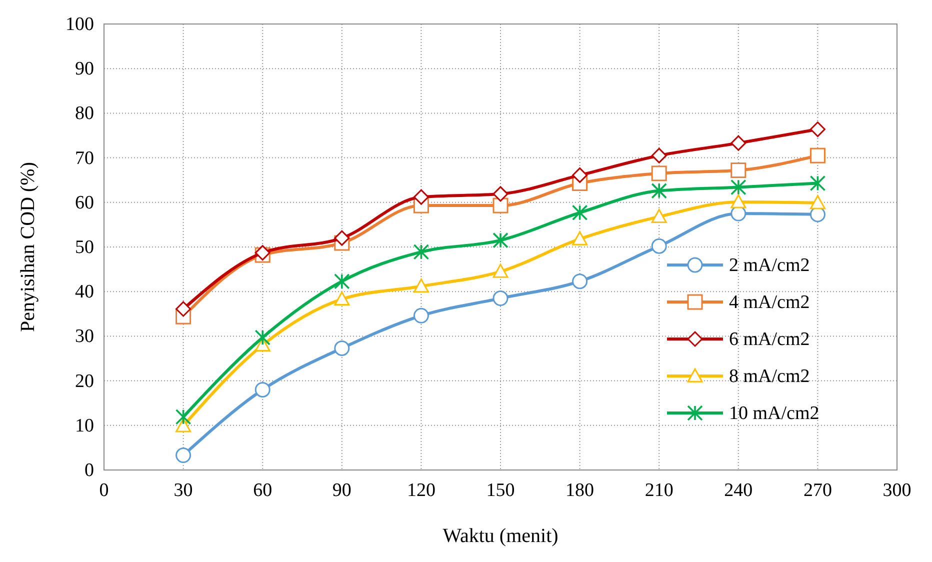  I want to click on x-tick-label: 0, so click(104, 490).